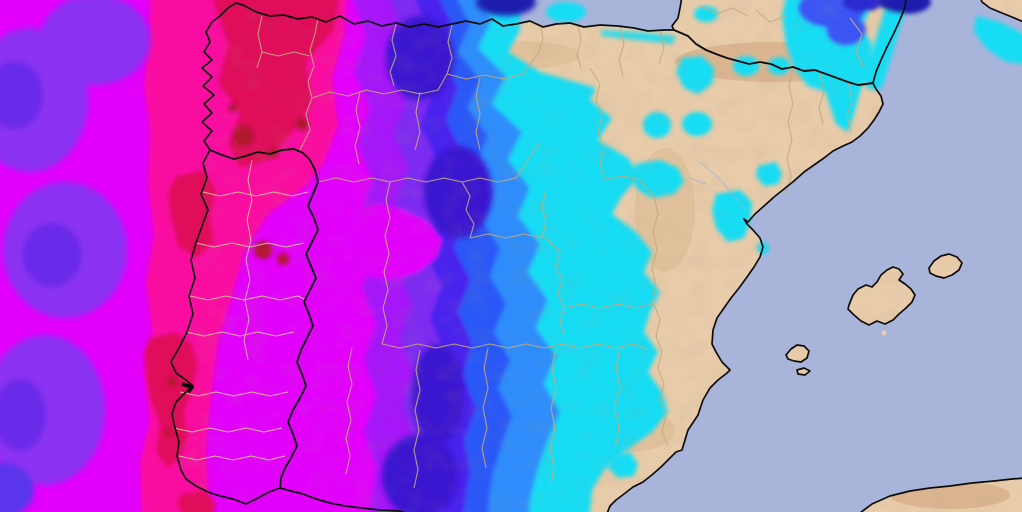  I want to click on portugal-spain-border, so click(264, 318).